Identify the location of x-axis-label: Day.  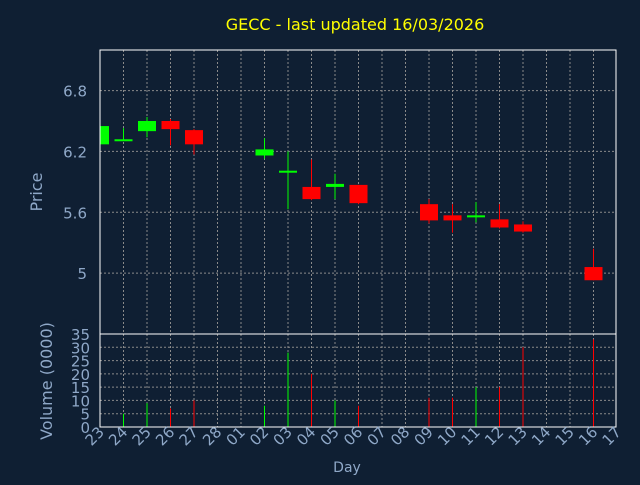
(347, 468).